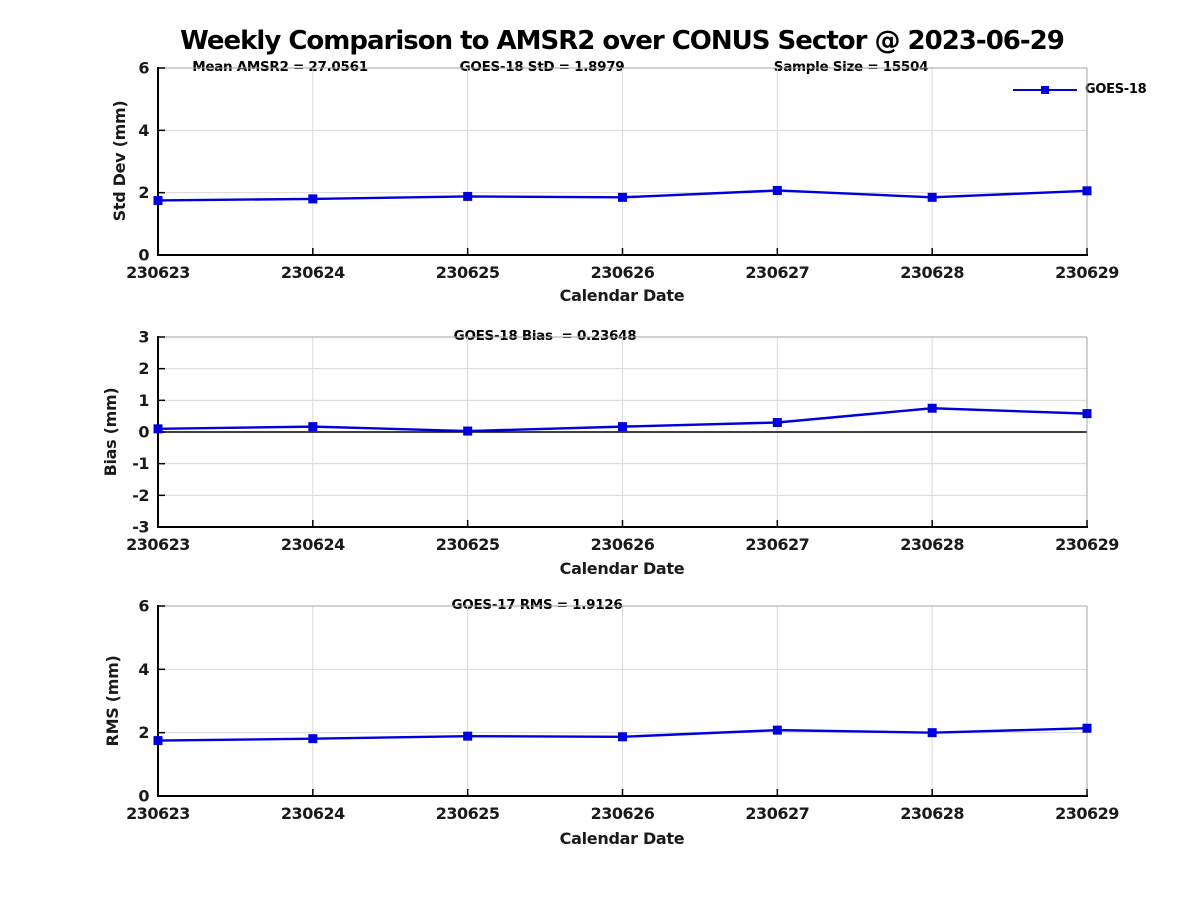 The image size is (1200, 900). Describe the element at coordinates (143, 400) in the screenshot. I see `y-tick-label: 1` at that location.